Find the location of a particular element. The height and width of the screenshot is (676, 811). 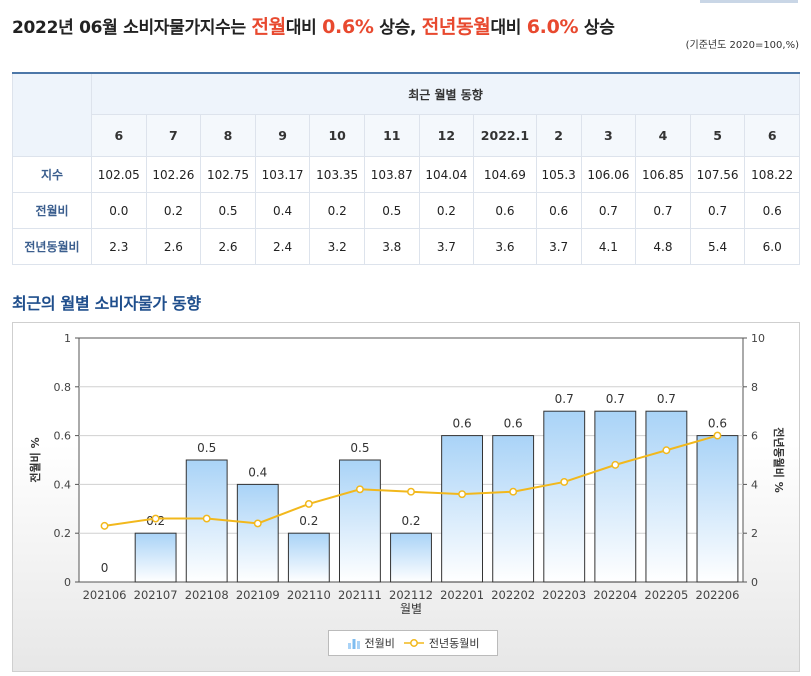

x-tick-label: 202106 is located at coordinates (105, 595).